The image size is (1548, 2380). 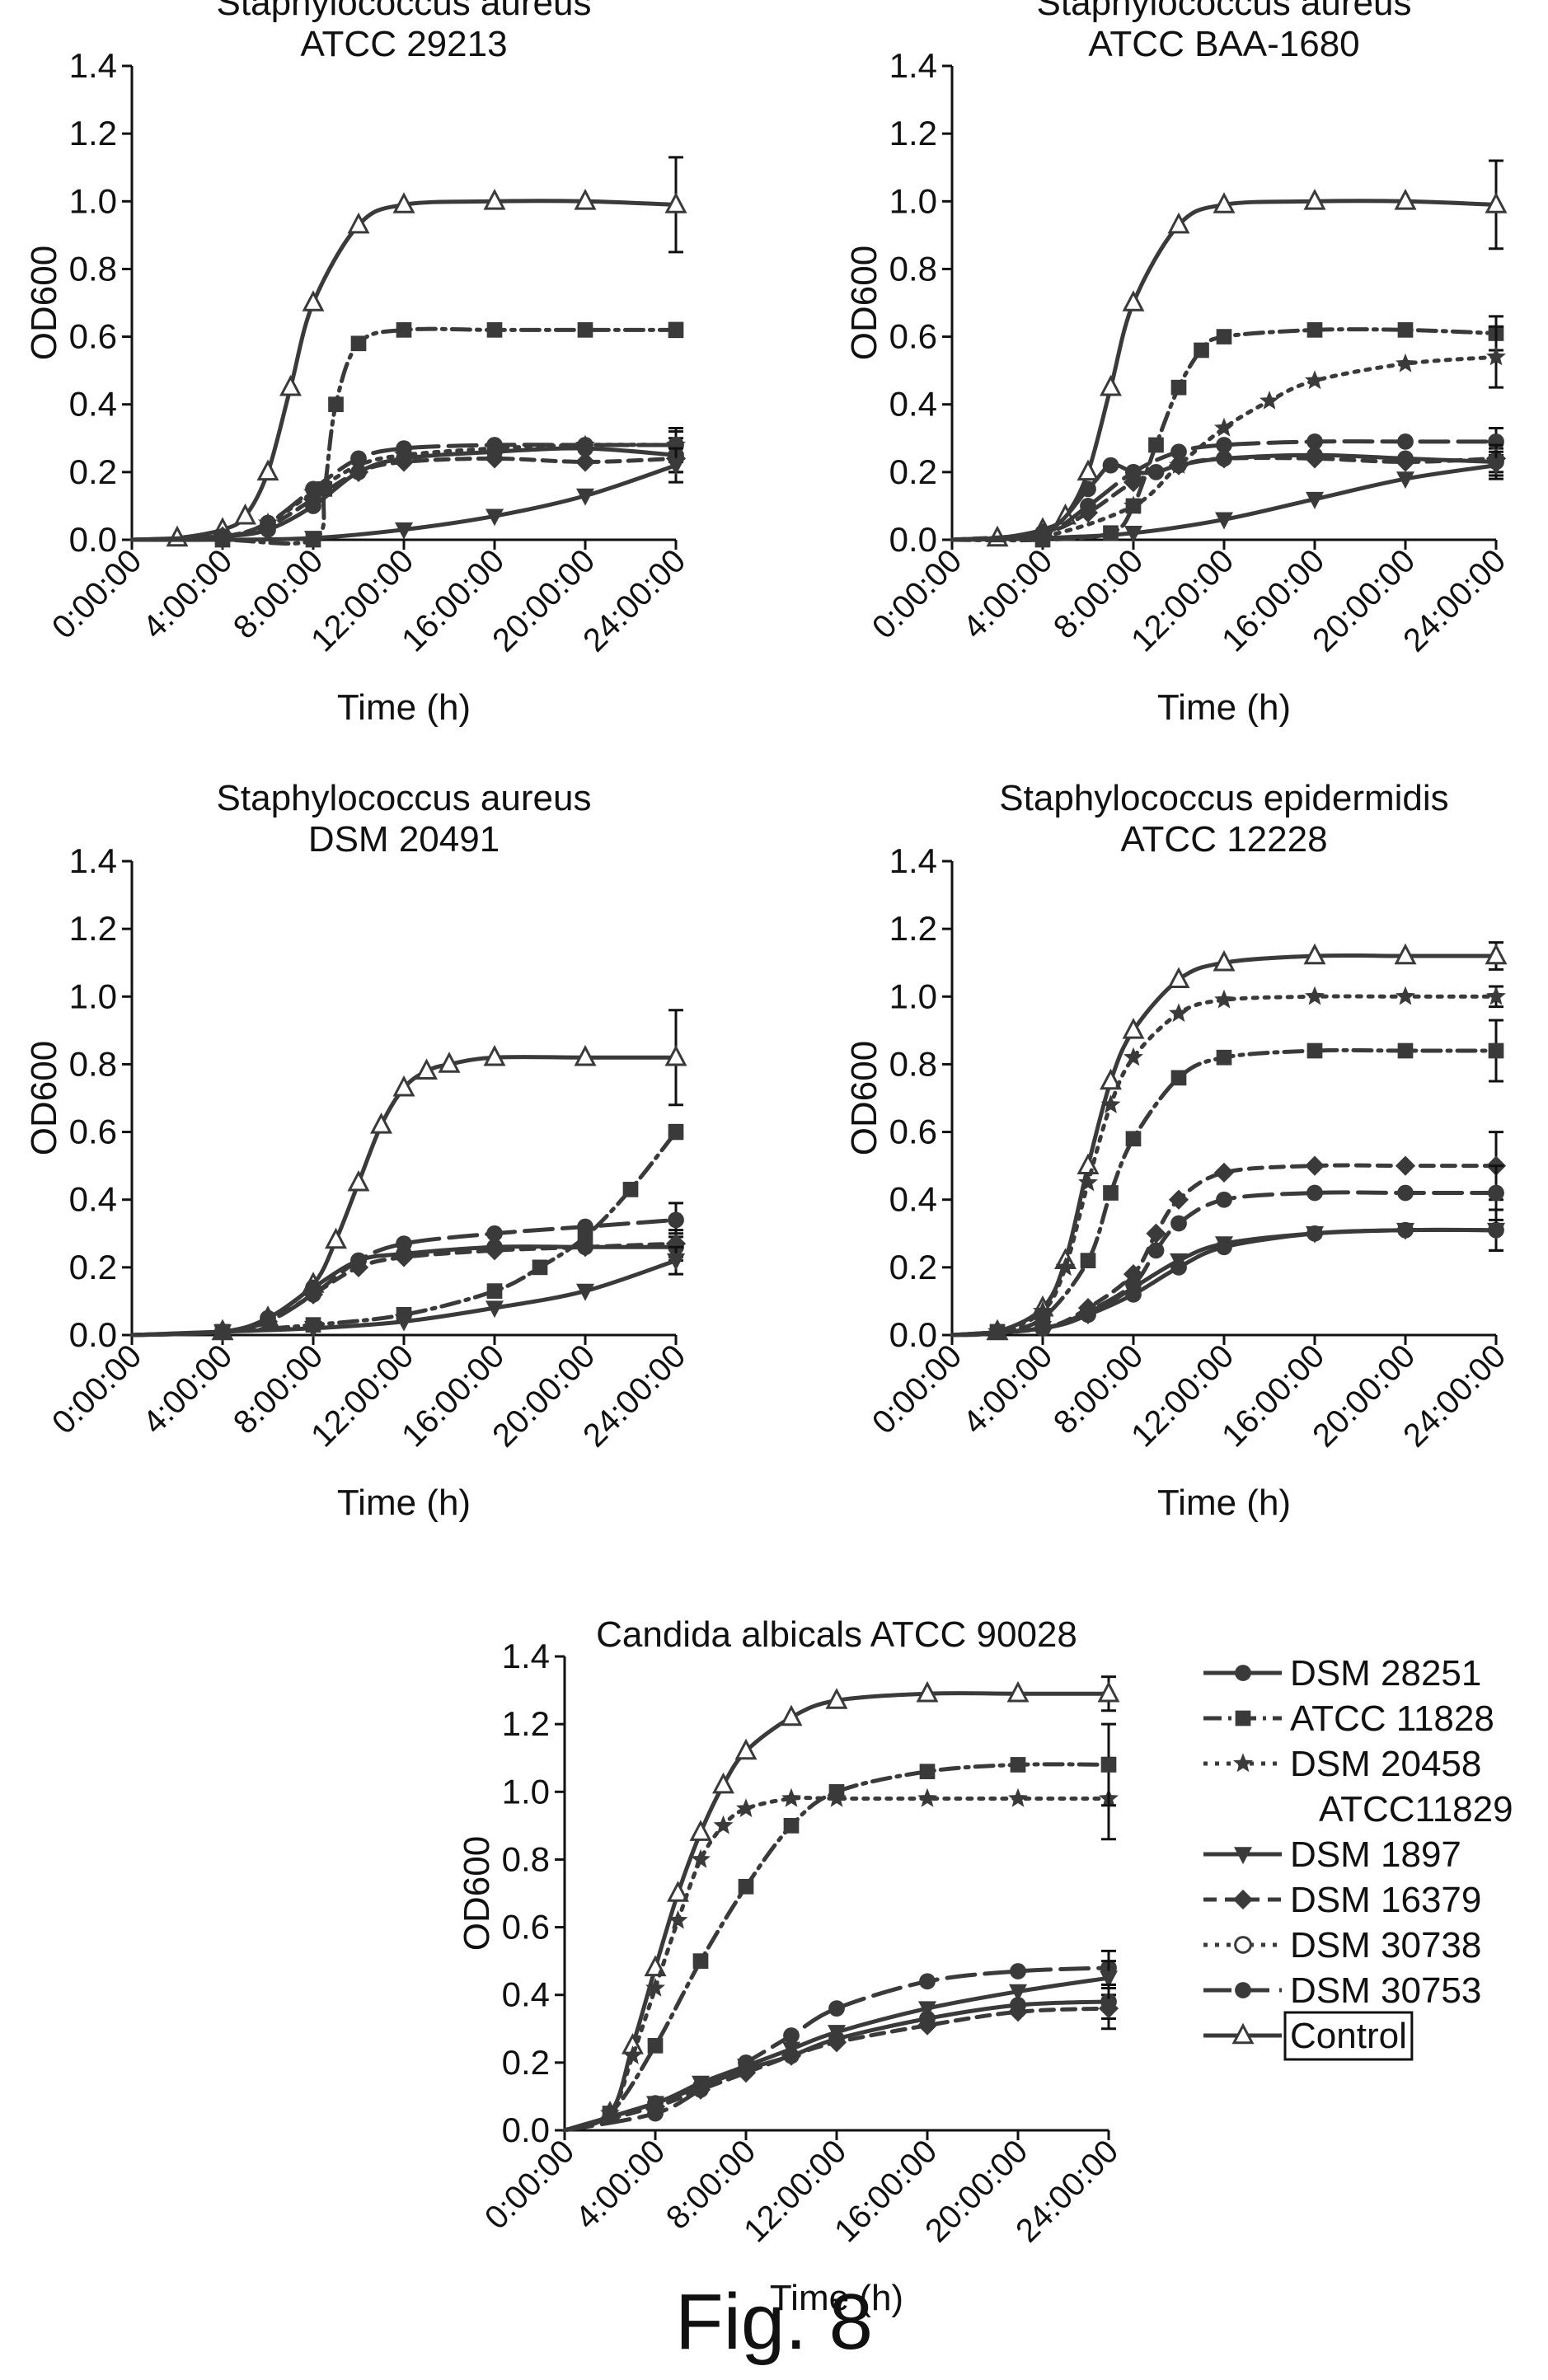 I want to click on figure-caption: Fig. 8, so click(x=774, y=2322).